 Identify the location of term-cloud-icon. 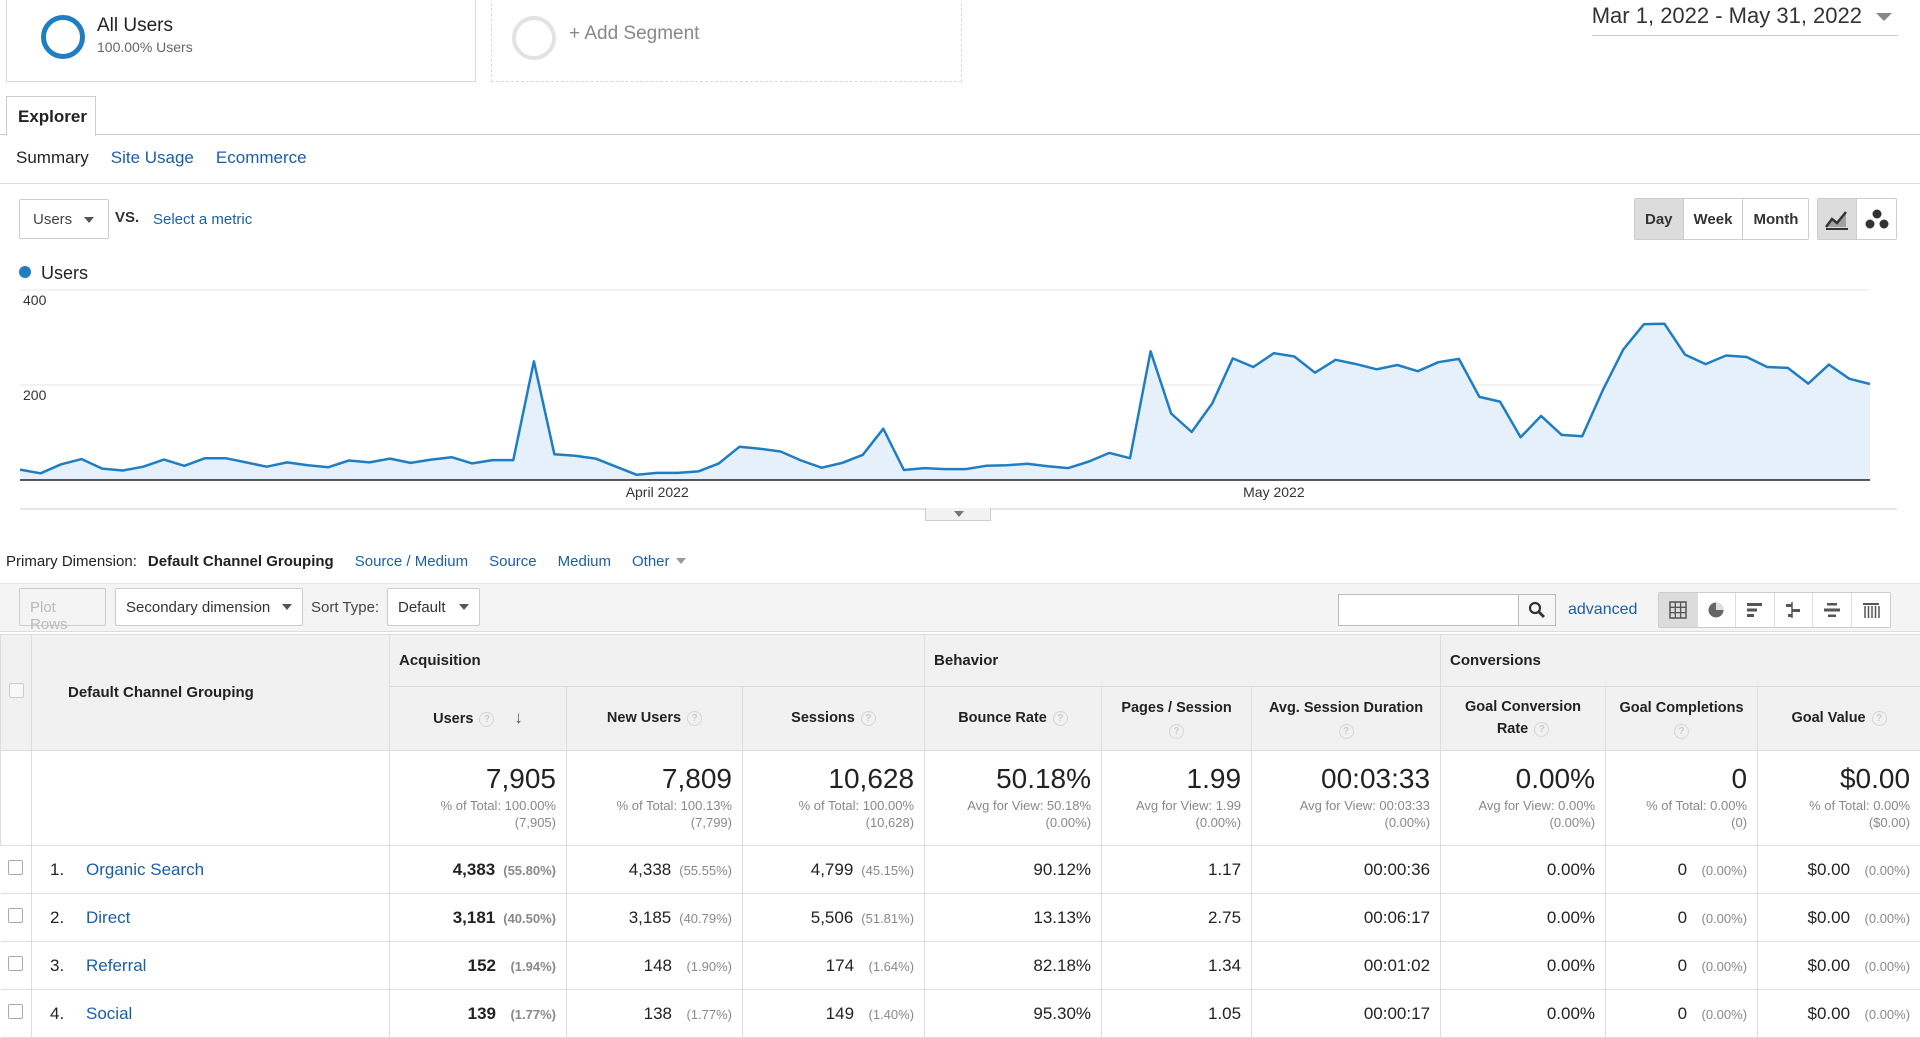
(1831, 610).